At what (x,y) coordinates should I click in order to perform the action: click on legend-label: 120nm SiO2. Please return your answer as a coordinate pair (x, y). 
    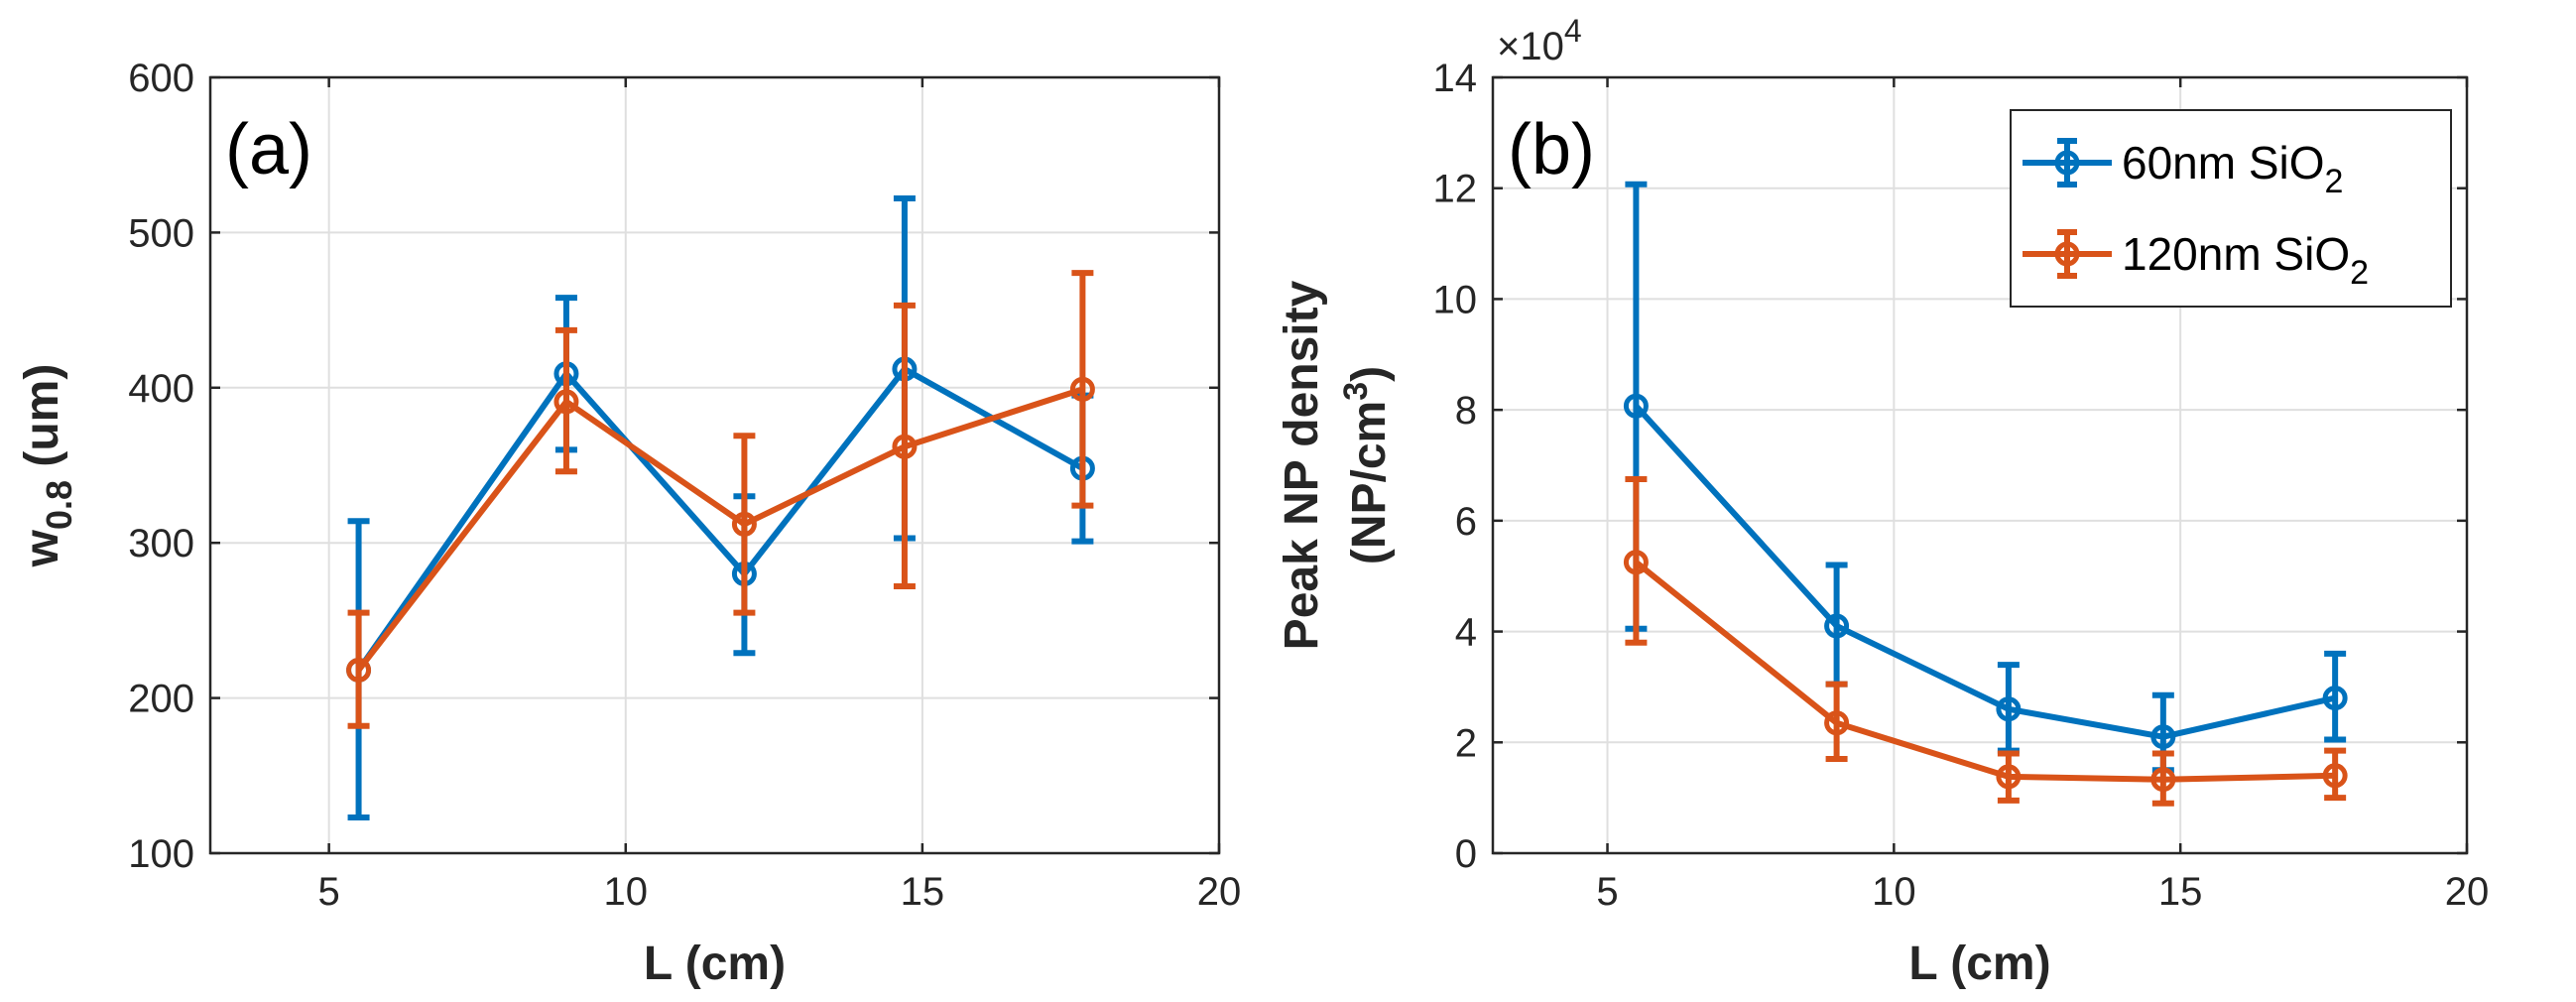
    Looking at the image, I should click on (2245, 260).